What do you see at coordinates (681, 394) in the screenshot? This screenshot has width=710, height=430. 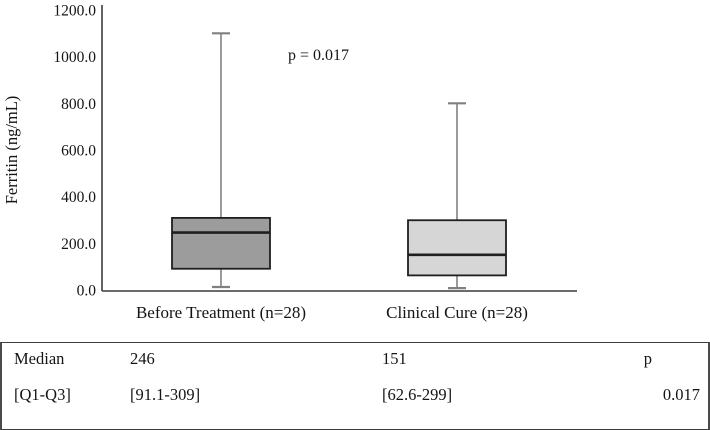 I see `table-cell-p-value: 0.017` at bounding box center [681, 394].